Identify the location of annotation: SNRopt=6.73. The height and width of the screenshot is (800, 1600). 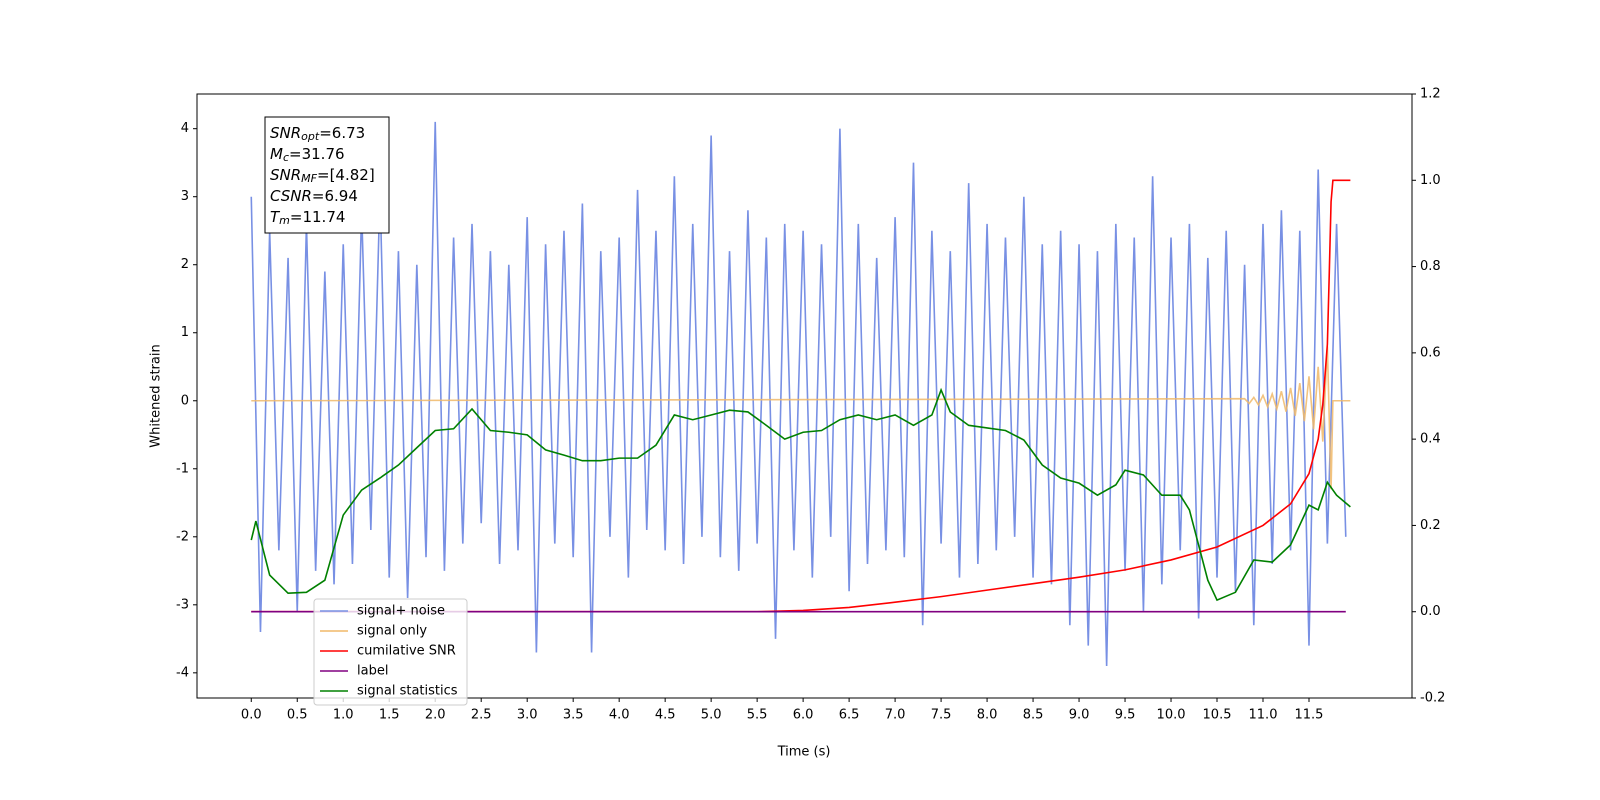
(317, 134).